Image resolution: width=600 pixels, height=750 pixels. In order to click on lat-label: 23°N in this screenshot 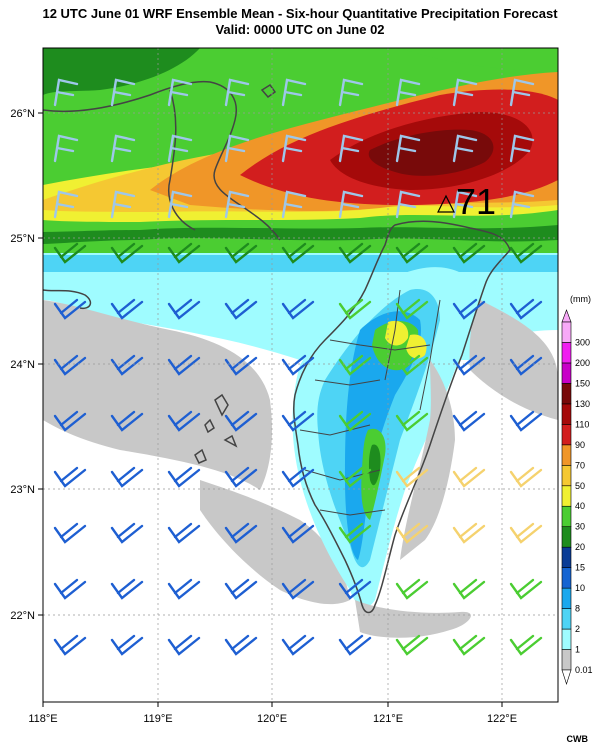, I will do `click(22, 490)`.